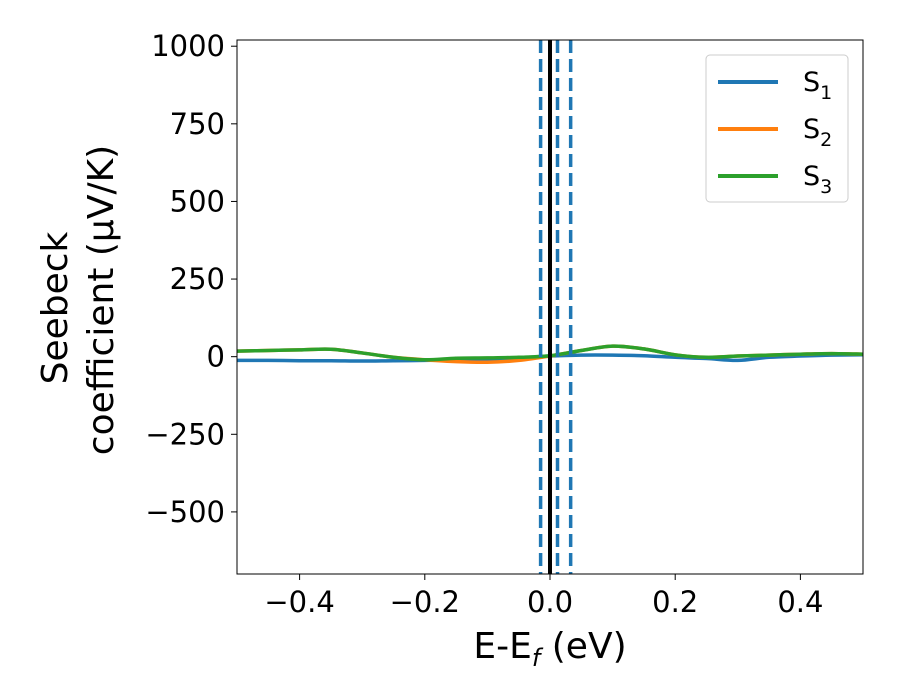 The image size is (900, 700). Describe the element at coordinates (78, 300) in the screenshot. I see `y-axis-title: Seebeck coefficient (μV/K)` at that location.